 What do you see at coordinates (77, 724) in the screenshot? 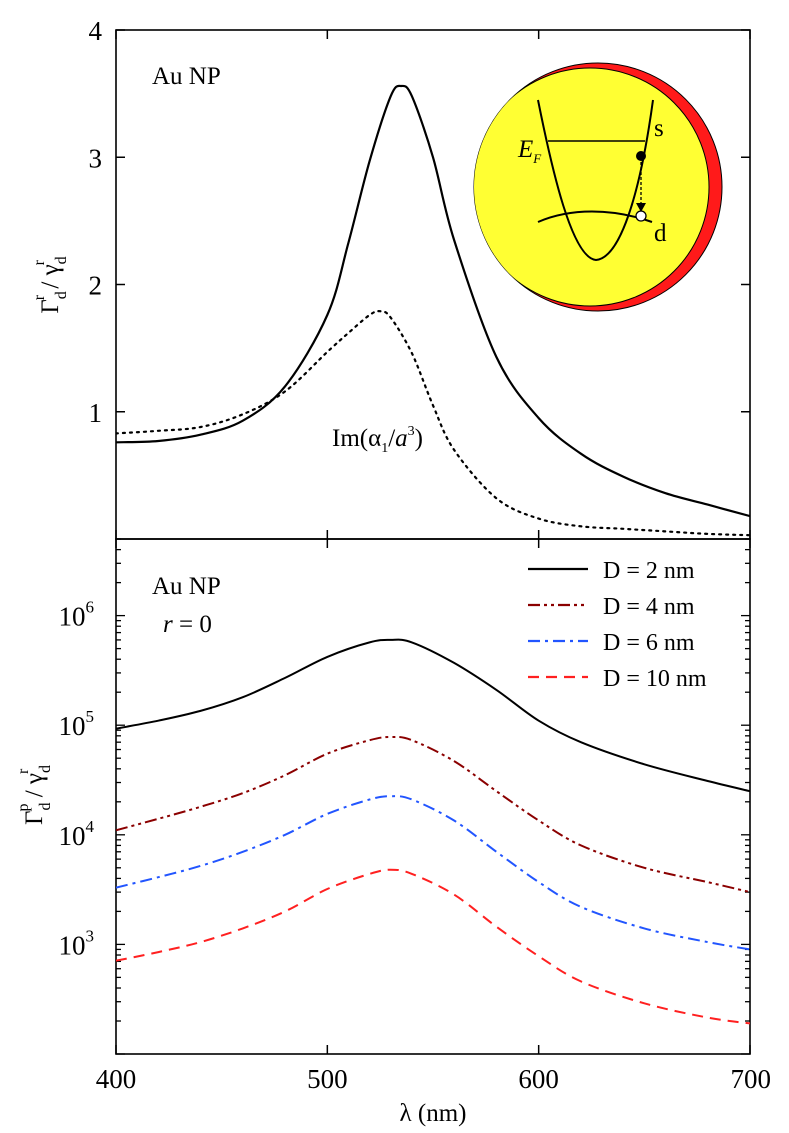
I see `bottom-y-tick-label: 10⁵` at bounding box center [77, 724].